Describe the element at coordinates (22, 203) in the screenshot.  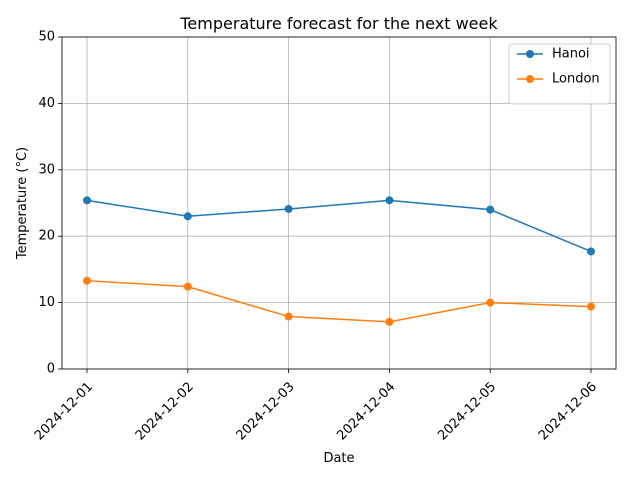
I see `y-axis-label: Temperature (°C)` at that location.